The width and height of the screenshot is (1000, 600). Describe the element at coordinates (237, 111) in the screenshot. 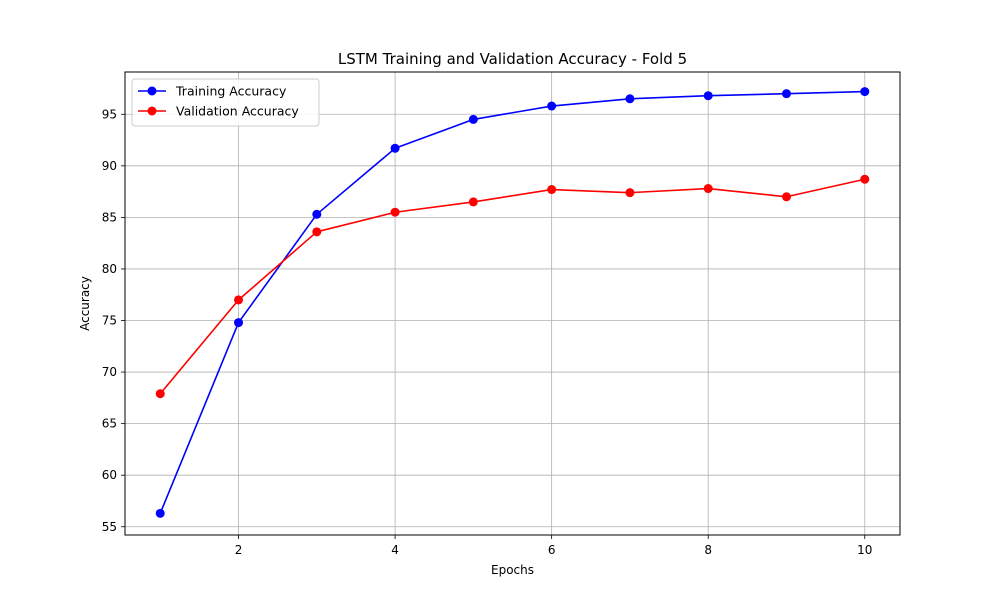

I see `legend-label-validation: Validation Accuracy` at that location.